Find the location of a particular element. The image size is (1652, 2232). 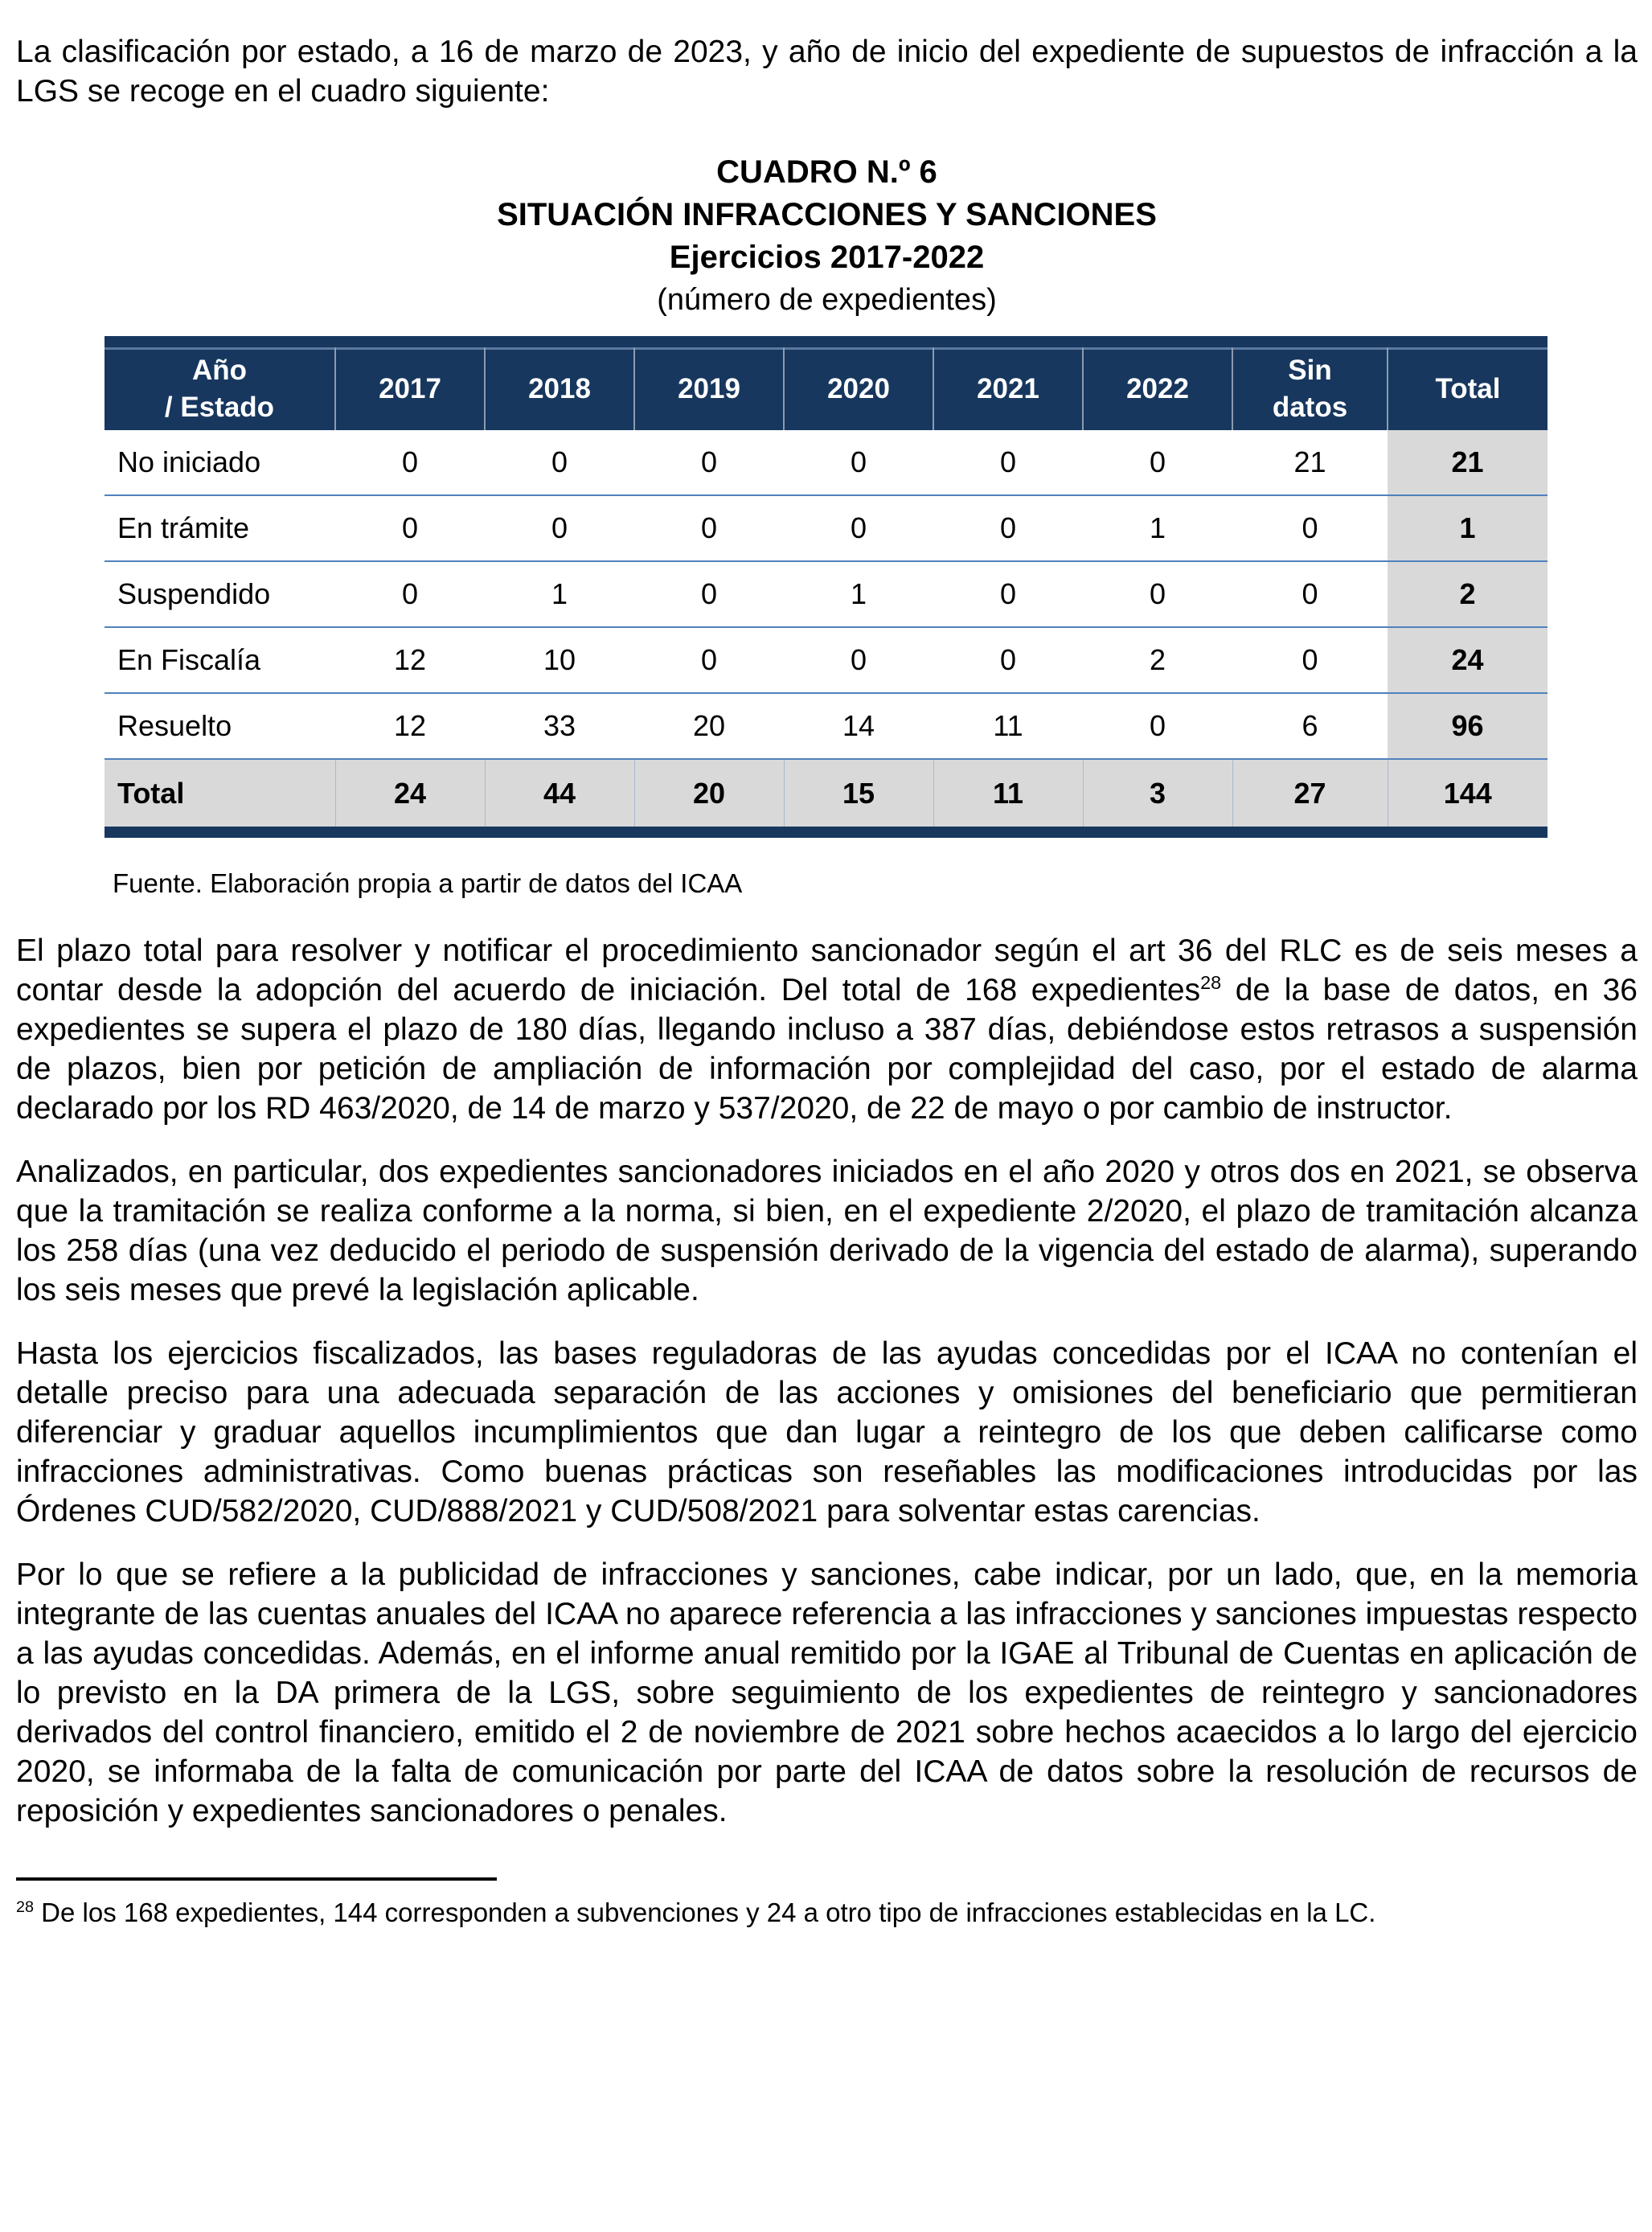

col-header-ano-estado: Año / Estado is located at coordinates (220, 386).